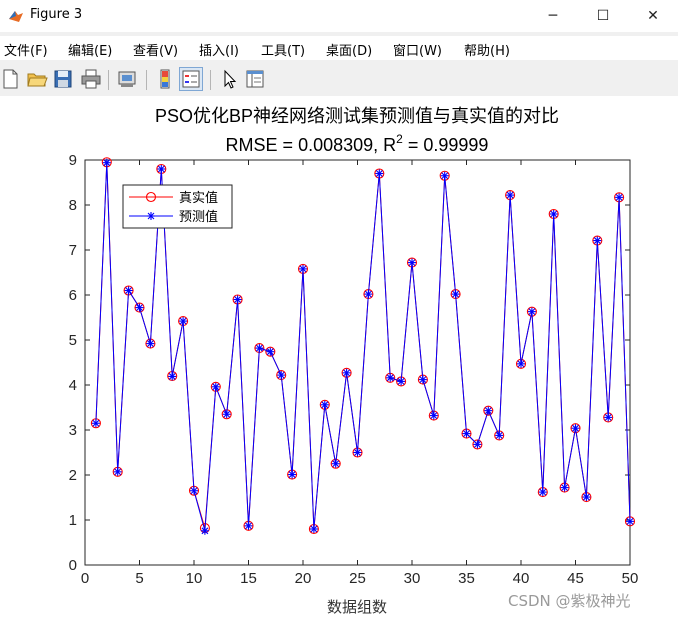  What do you see at coordinates (73, 205) in the screenshot?
I see `y-tick-label: 8` at bounding box center [73, 205].